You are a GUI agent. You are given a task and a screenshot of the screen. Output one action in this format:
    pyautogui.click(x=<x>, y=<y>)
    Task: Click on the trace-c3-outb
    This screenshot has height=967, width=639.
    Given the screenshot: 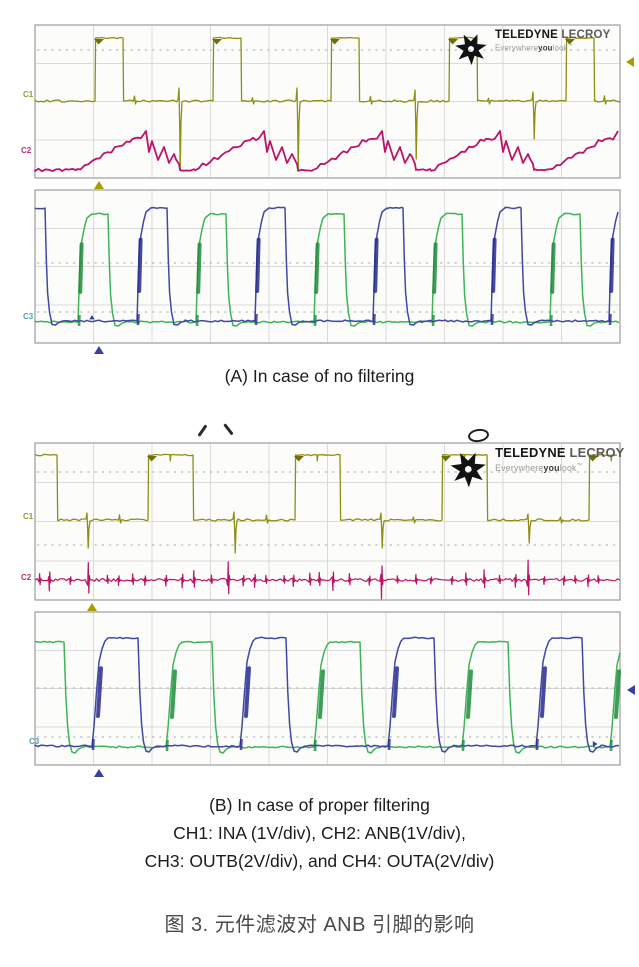 What is the action you would take?
    pyautogui.click(x=326, y=694)
    